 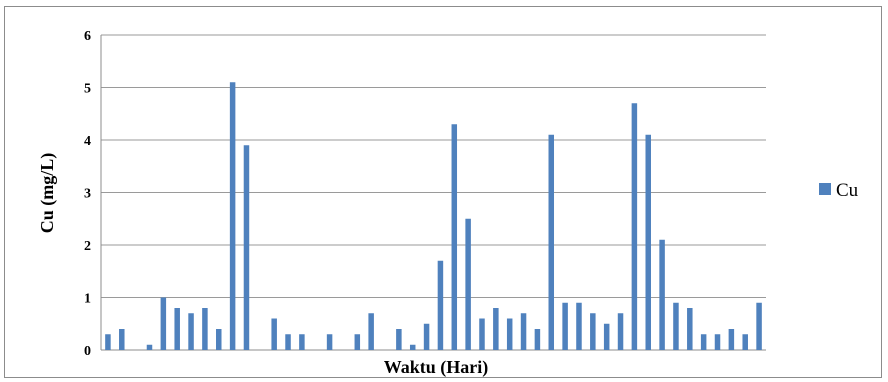 I want to click on y-tick-label: 4, so click(x=87, y=141).